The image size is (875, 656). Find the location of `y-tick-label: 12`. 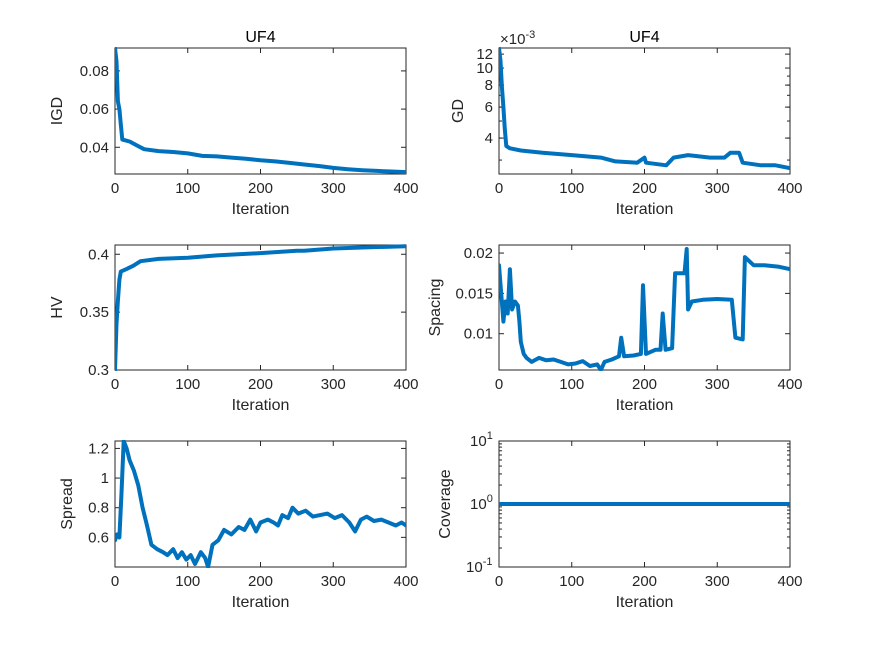

y-tick-label: 12 is located at coordinates (484, 54).